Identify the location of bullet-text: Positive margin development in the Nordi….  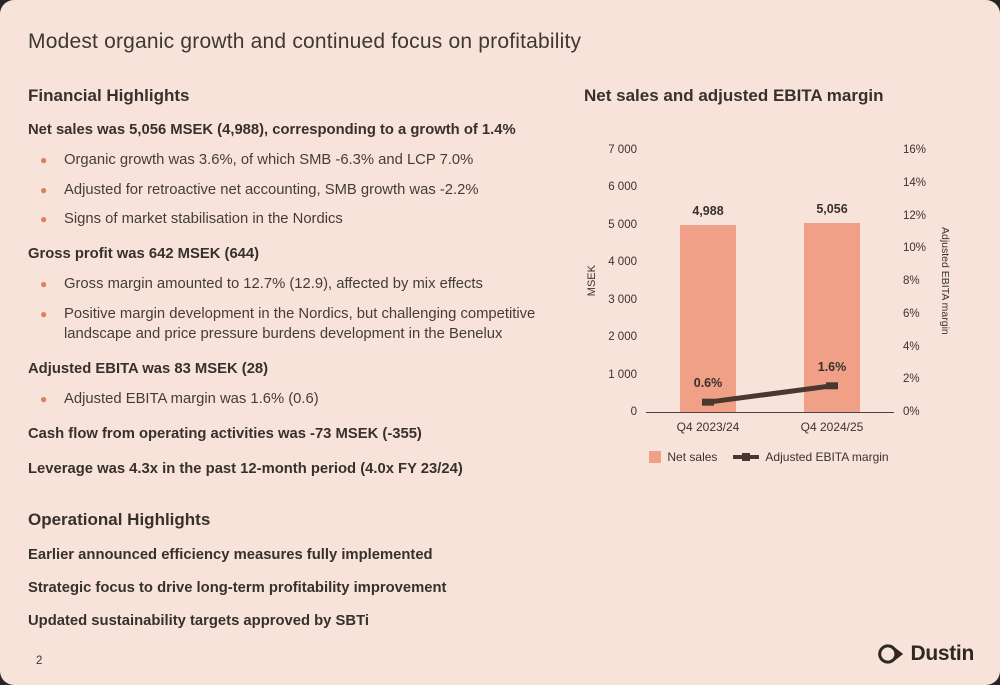
(300, 324).